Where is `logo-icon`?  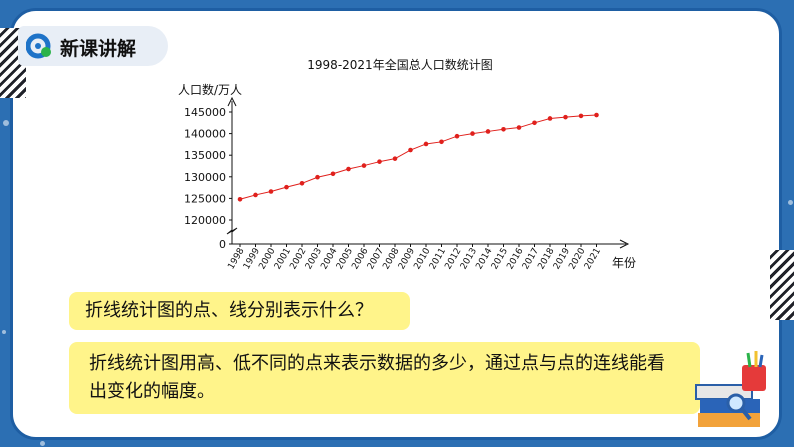 logo-icon is located at coordinates (38, 46).